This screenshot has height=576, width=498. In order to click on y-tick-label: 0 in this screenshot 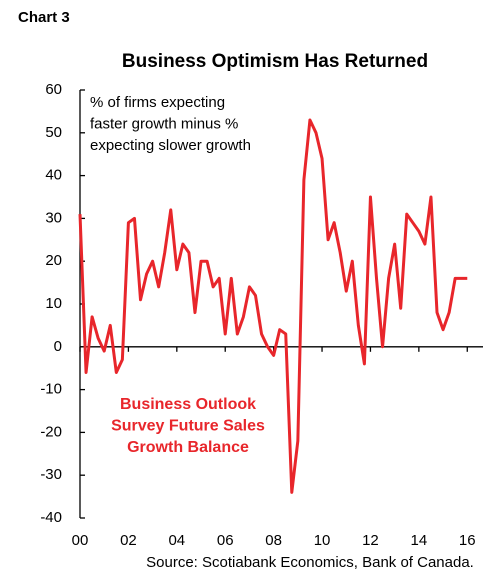, I will do `click(58, 346)`.